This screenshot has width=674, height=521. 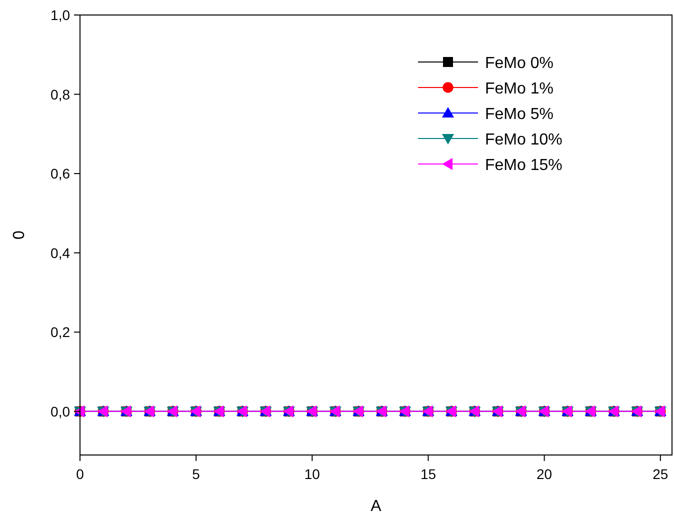 What do you see at coordinates (60, 252) in the screenshot?
I see `y-tick-label: 0,4` at bounding box center [60, 252].